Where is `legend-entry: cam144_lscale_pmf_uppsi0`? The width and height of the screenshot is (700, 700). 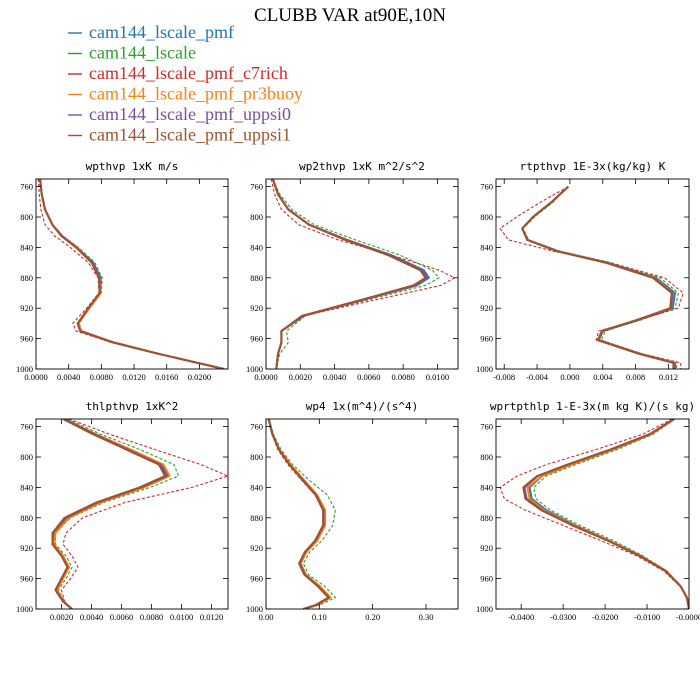
legend-entry: cam144_lscale_pmf_uppsi0 is located at coordinates (179, 114).